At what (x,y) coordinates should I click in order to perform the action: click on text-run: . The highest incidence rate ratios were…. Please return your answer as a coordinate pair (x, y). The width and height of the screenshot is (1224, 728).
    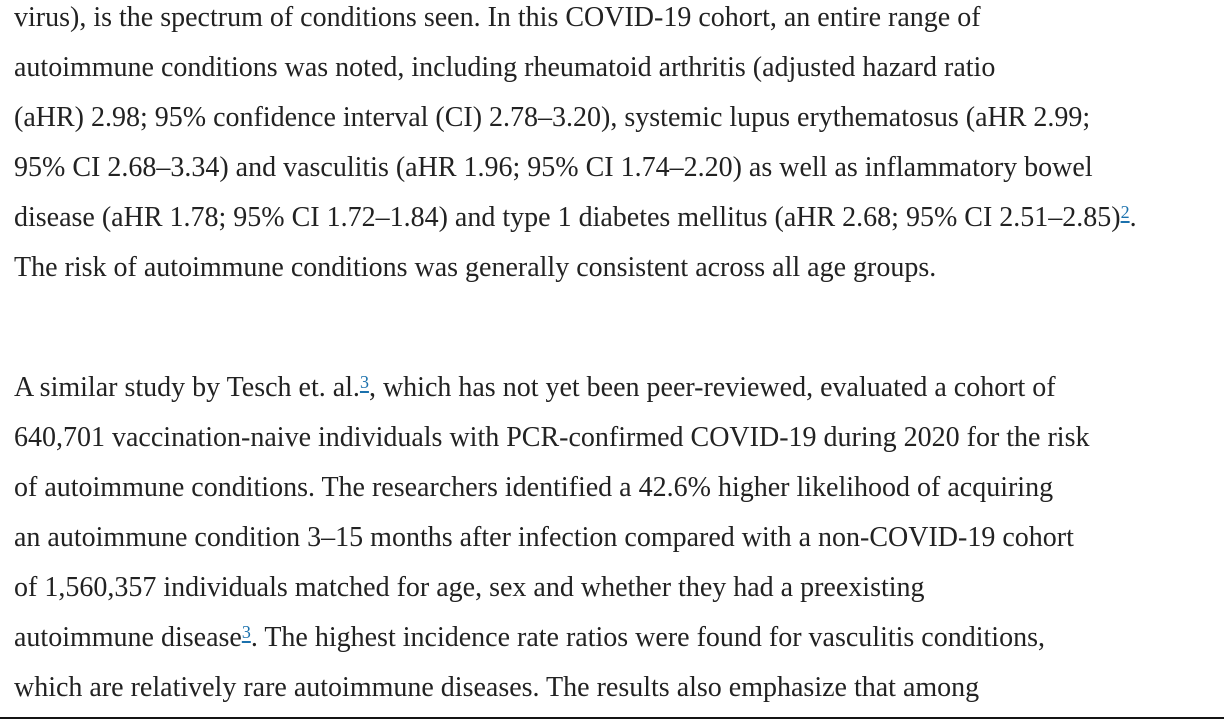
    Looking at the image, I should click on (647, 637).